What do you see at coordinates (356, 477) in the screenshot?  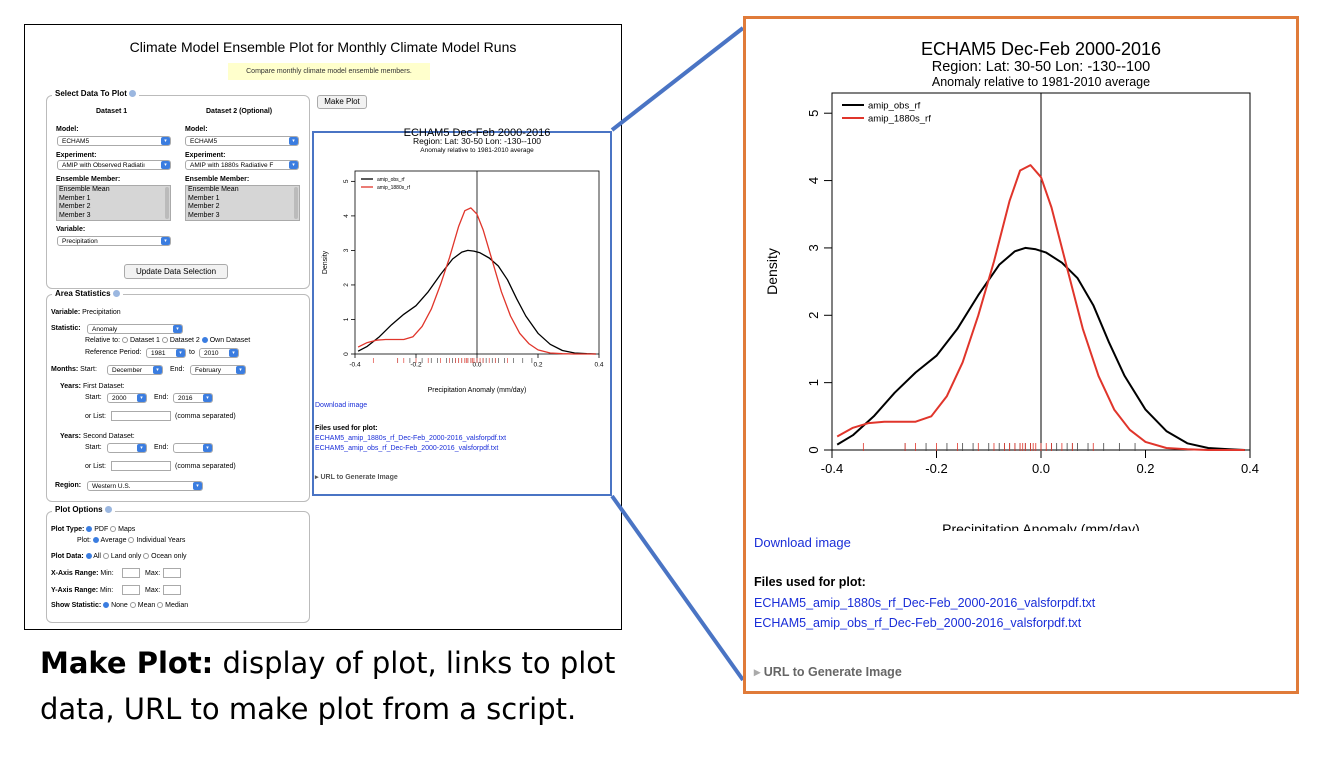 I see `url-generate-toggle: ▸ URL to Generate Image` at bounding box center [356, 477].